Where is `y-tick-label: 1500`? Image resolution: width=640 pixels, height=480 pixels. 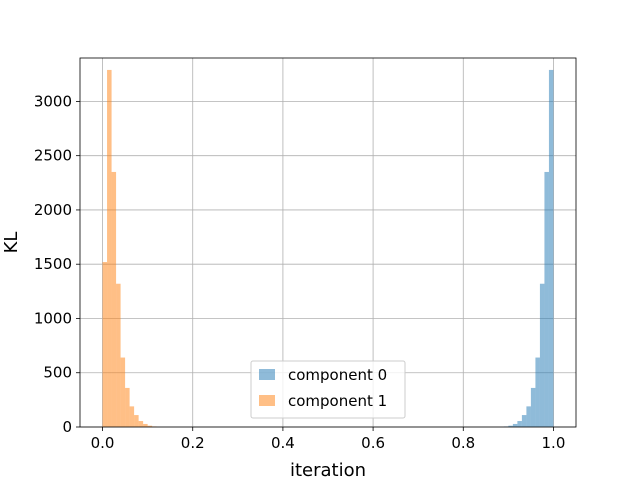
y-tick-label: 1500 is located at coordinates (53, 264).